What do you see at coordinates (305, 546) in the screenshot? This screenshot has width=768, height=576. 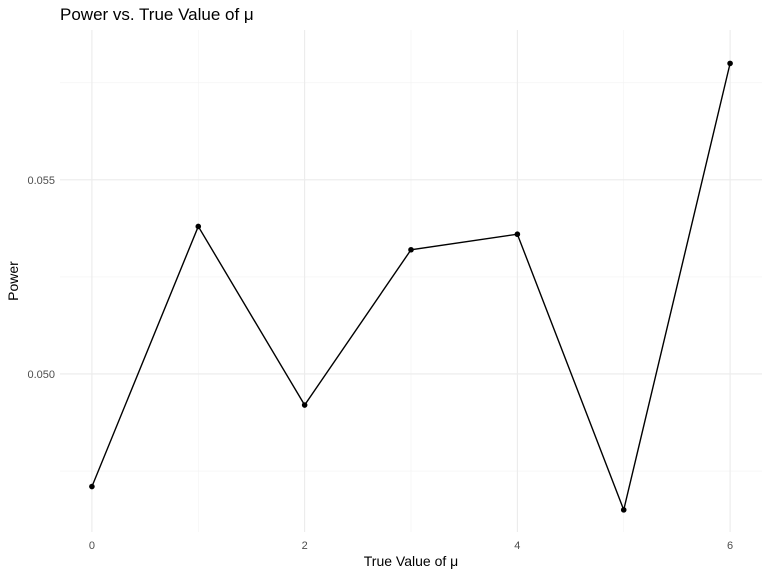 I see `x-tick-label: 2` at bounding box center [305, 546].